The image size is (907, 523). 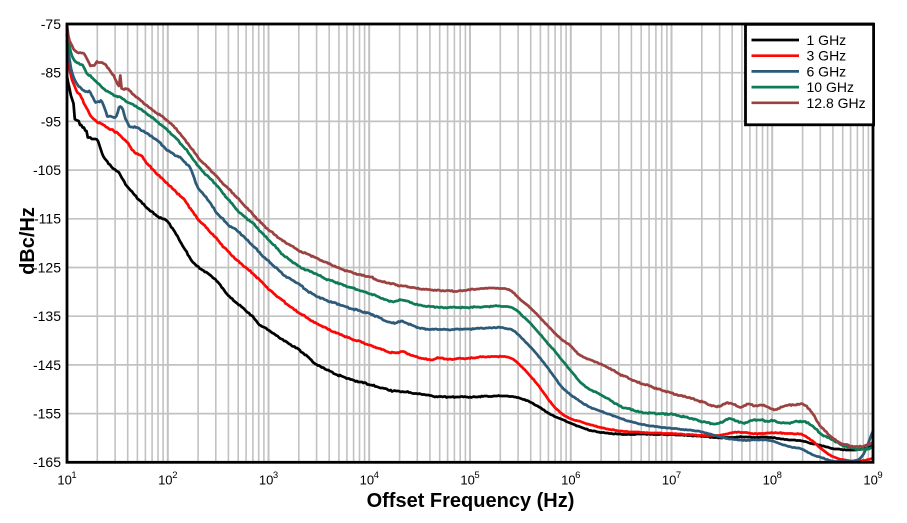 What do you see at coordinates (47, 170) in the screenshot?
I see `svg-text: -105` at bounding box center [47, 170].